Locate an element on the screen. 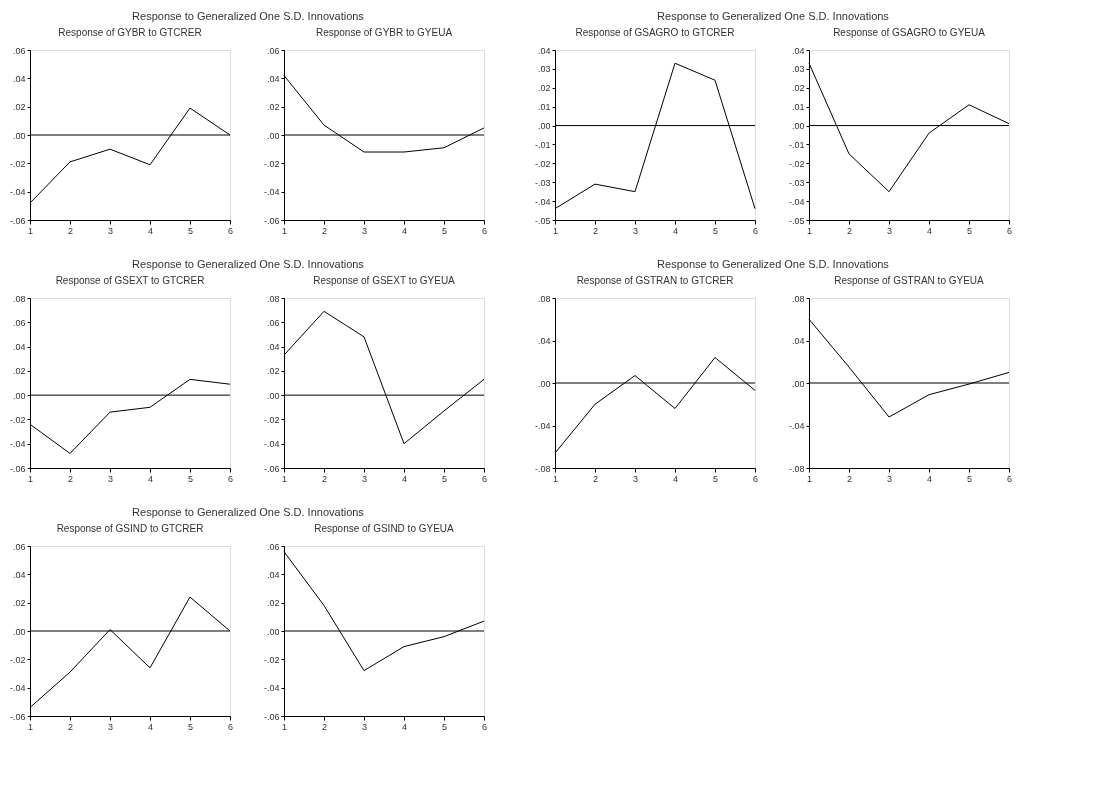 The width and height of the screenshot is (1107, 806). chart-title: Response of GYBR to GYEUA is located at coordinates (384, 32).